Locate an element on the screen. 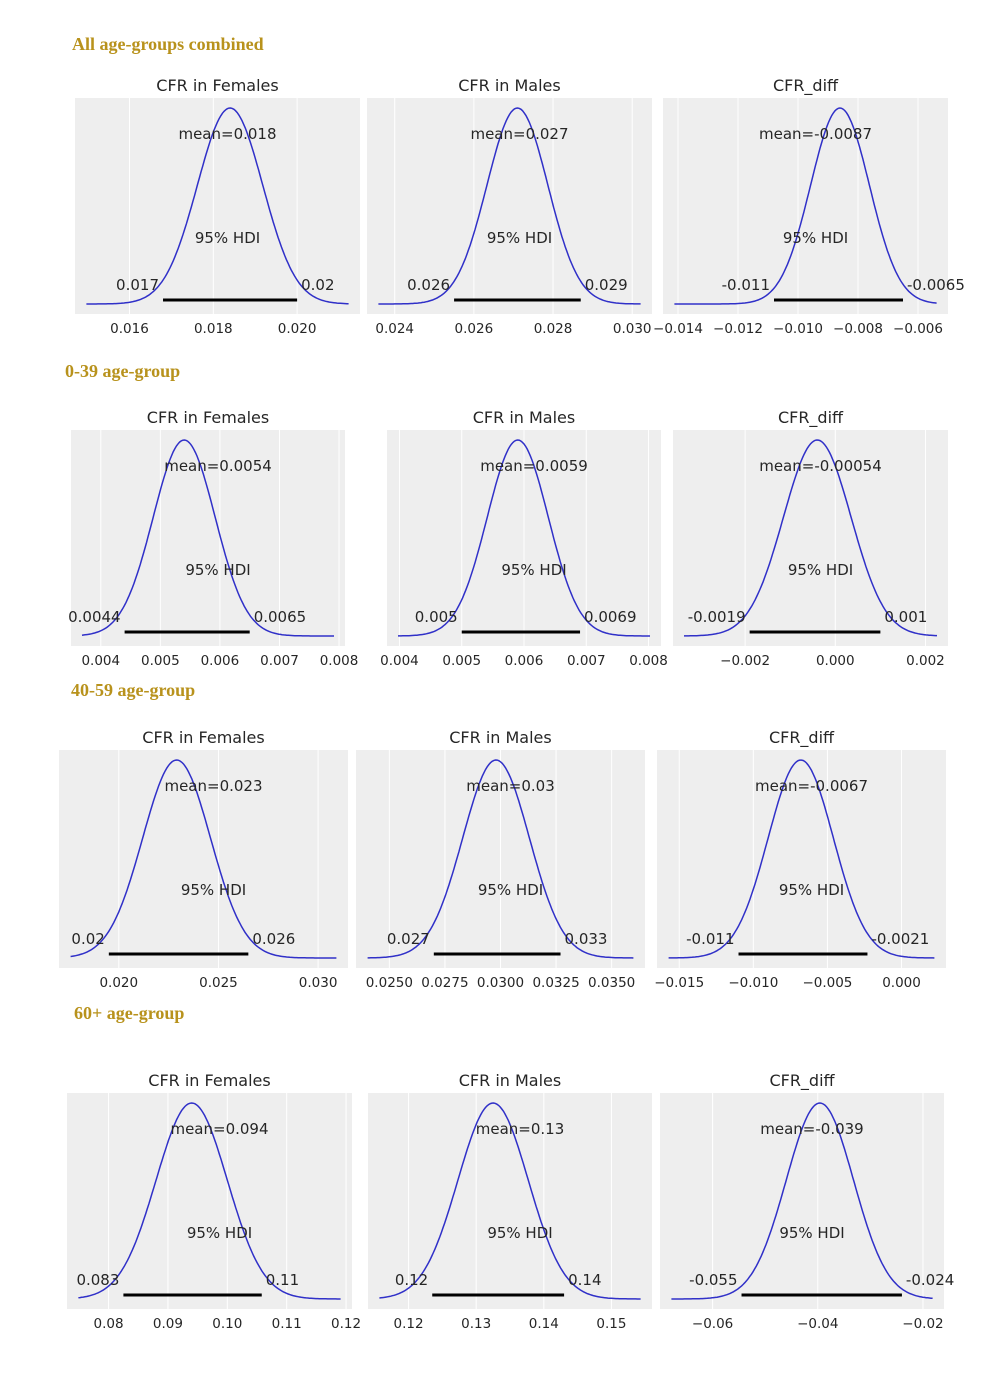 The height and width of the screenshot is (1398, 998). mean-label: mean=0.027 is located at coordinates (519, 134).